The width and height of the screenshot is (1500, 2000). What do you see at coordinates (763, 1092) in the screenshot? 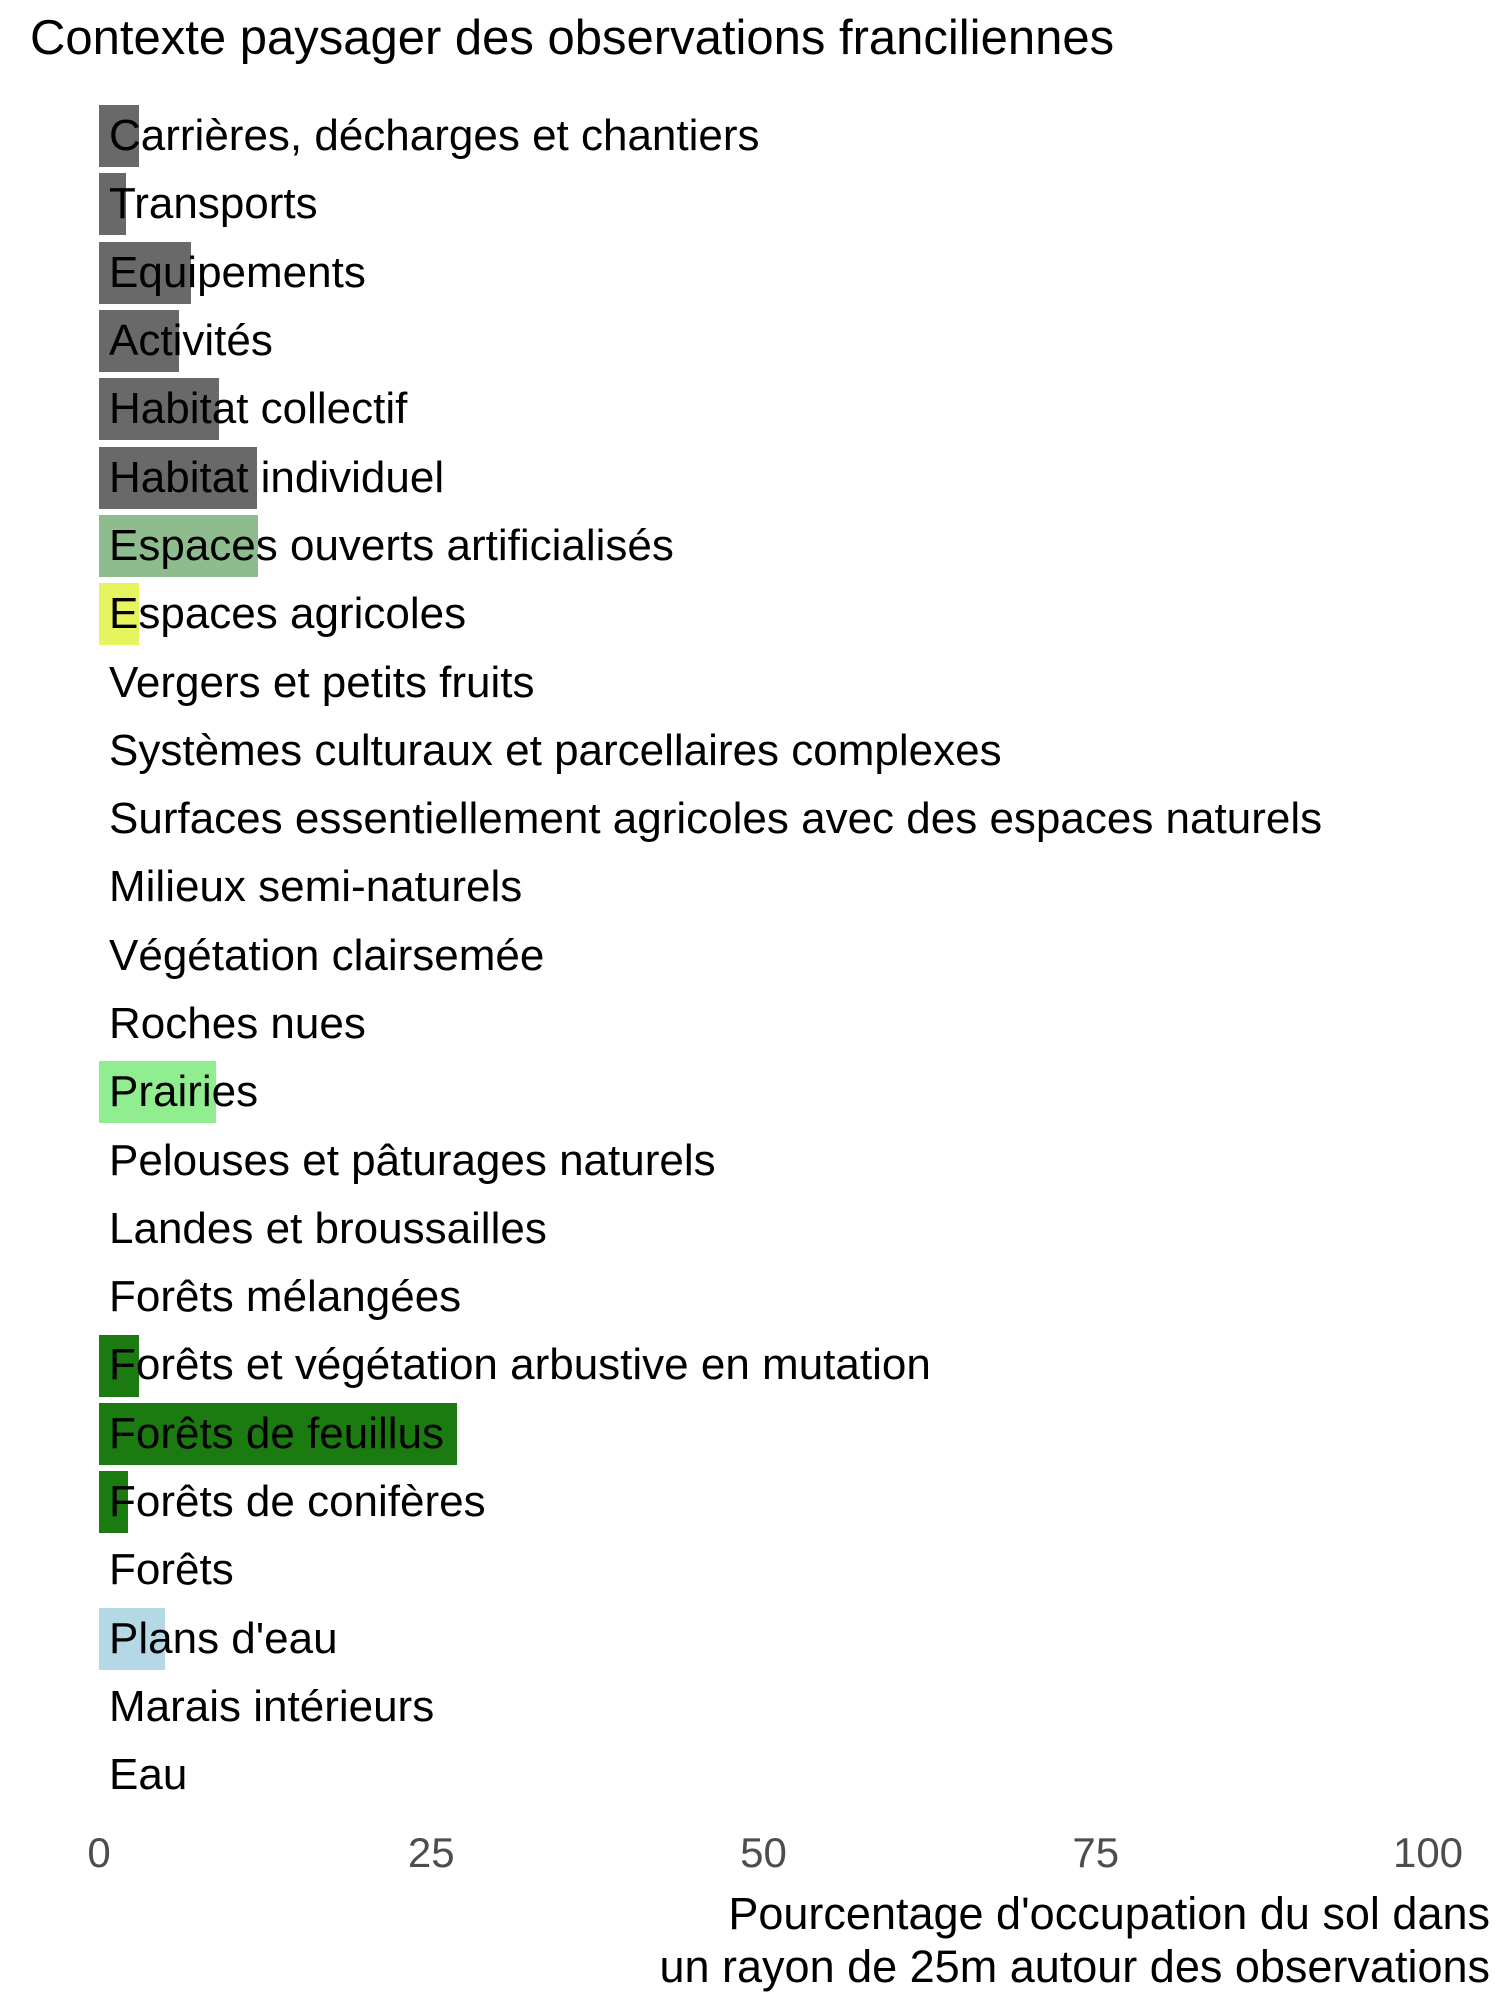
I see `chart-row: Prairies` at bounding box center [763, 1092].